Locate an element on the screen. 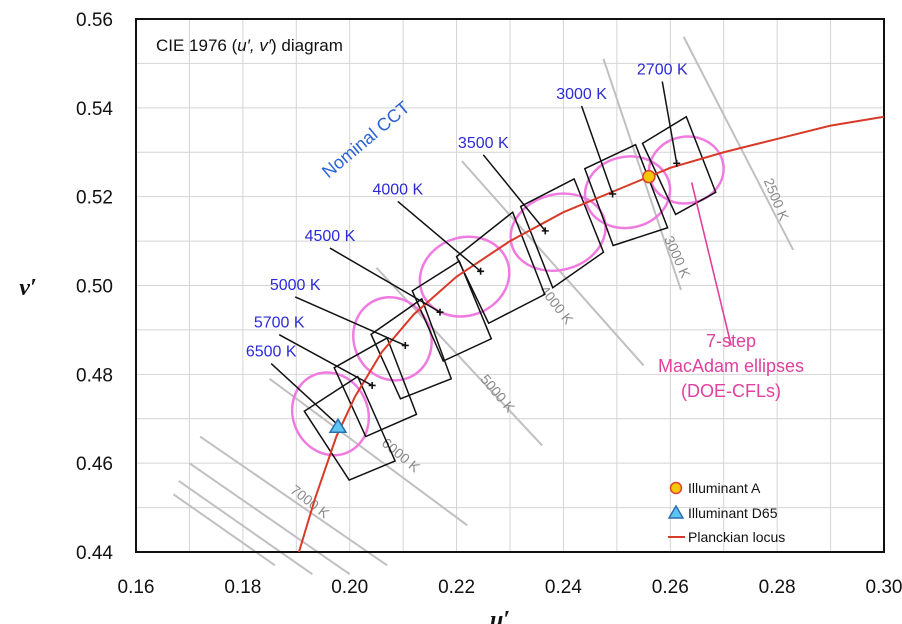 This screenshot has width=902, height=624. x-tick-label: 0.30 is located at coordinates (884, 587).